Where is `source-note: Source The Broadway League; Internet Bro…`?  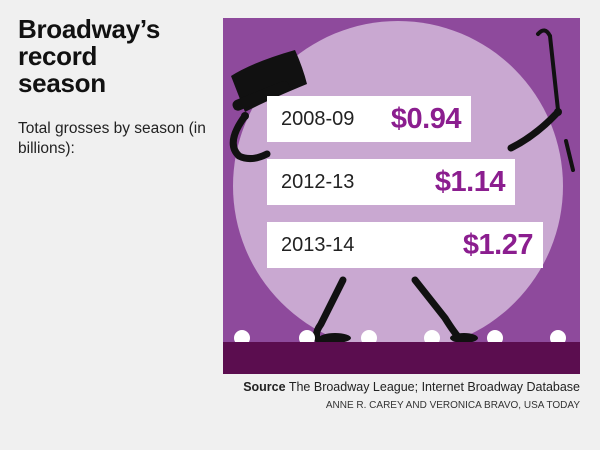
source-note: Source The Broadway League; Internet Bro… is located at coordinates (411, 387).